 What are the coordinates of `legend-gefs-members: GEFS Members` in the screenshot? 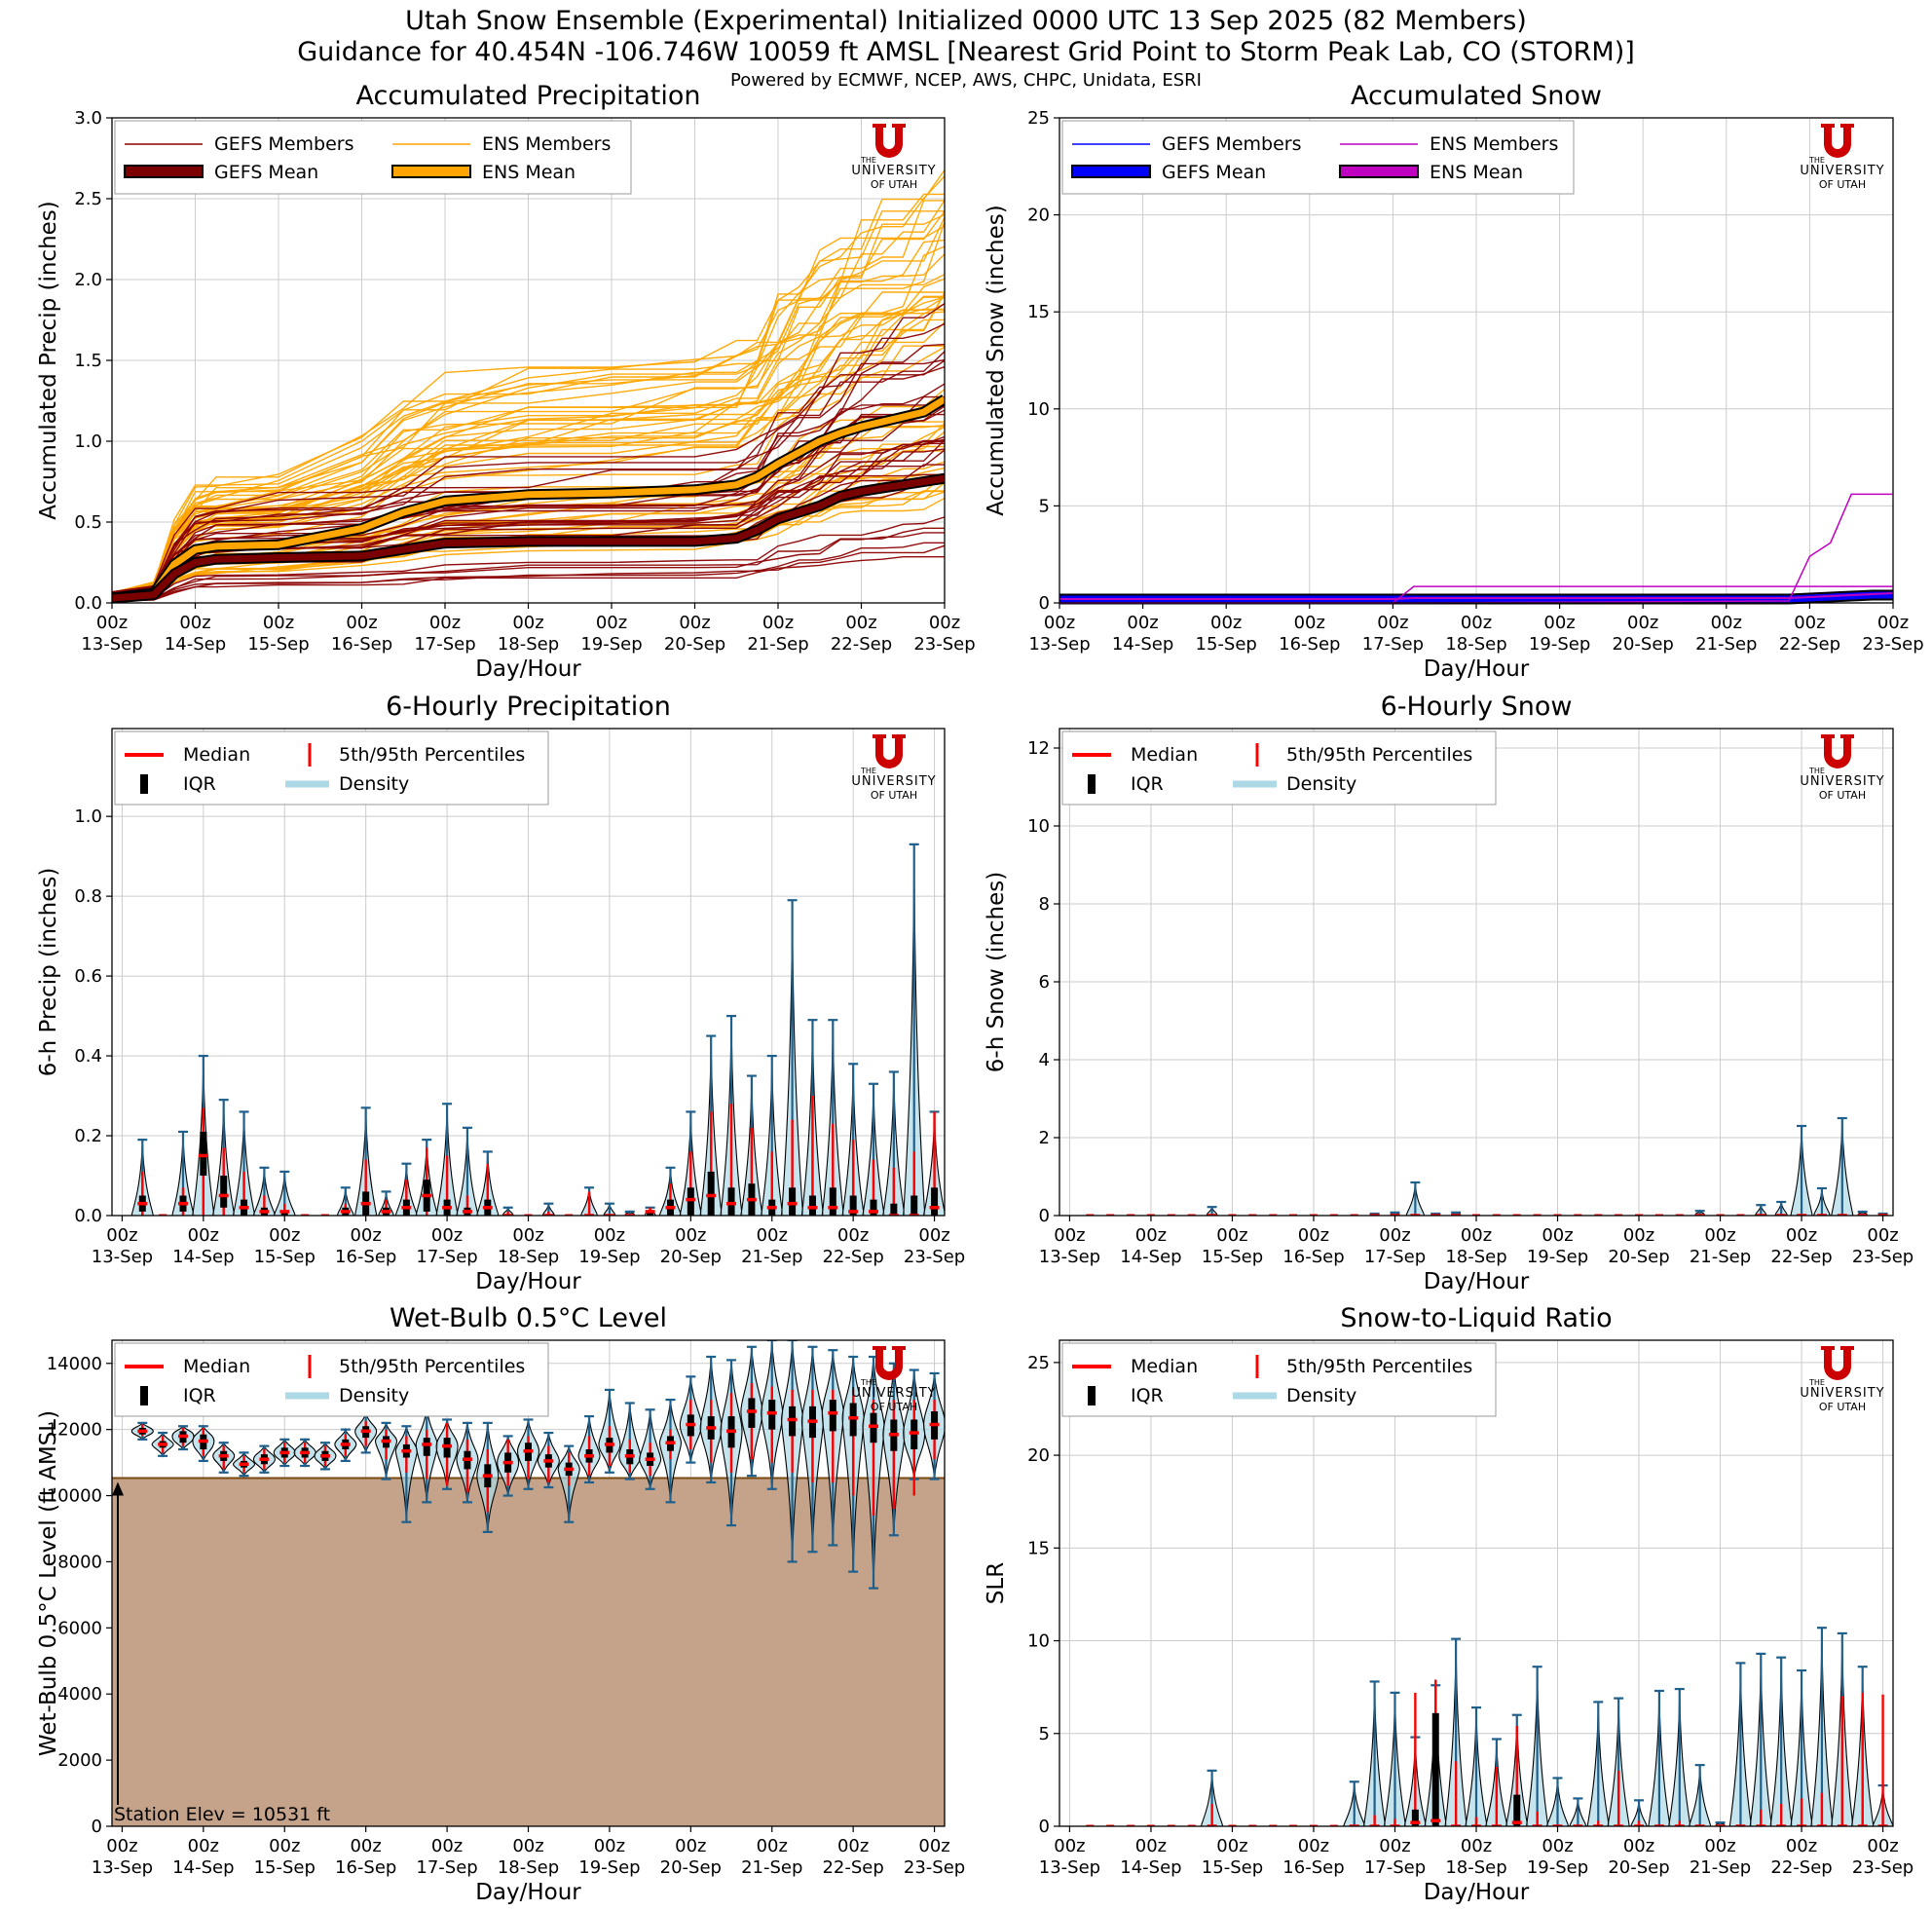 It's located at (284, 144).